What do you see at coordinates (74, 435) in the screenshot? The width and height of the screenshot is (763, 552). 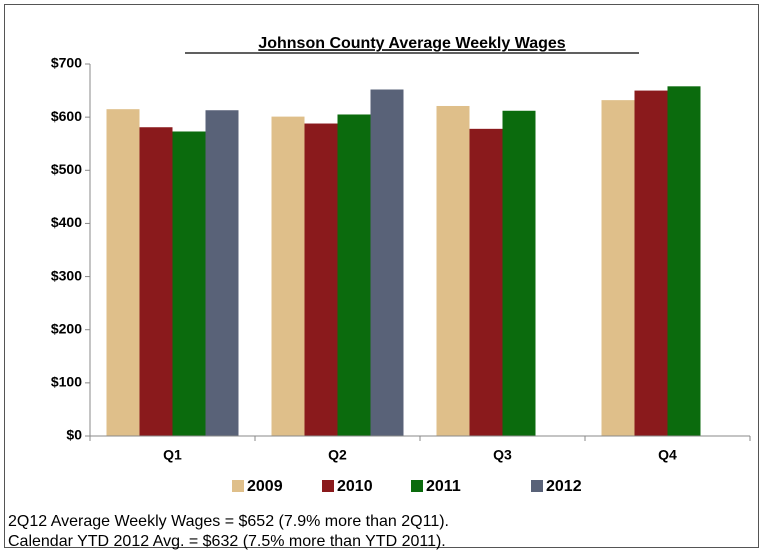 I see `y-tick-label: $0` at bounding box center [74, 435].